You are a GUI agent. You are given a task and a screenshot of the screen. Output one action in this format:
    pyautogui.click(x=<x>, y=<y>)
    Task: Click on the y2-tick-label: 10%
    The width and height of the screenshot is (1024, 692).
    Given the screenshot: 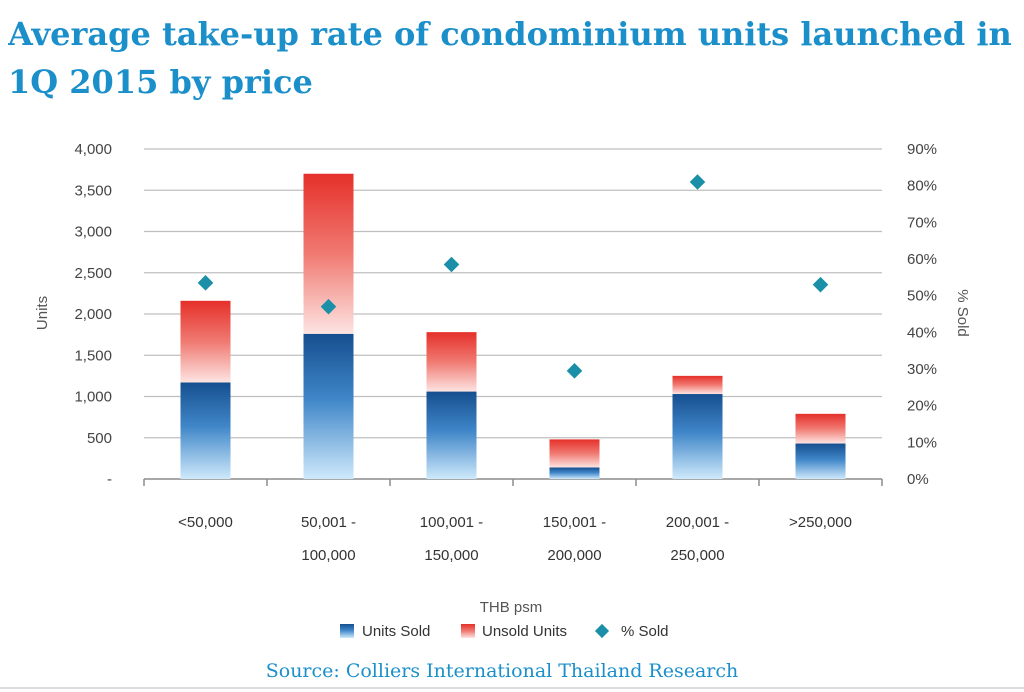 What is the action you would take?
    pyautogui.click(x=922, y=442)
    